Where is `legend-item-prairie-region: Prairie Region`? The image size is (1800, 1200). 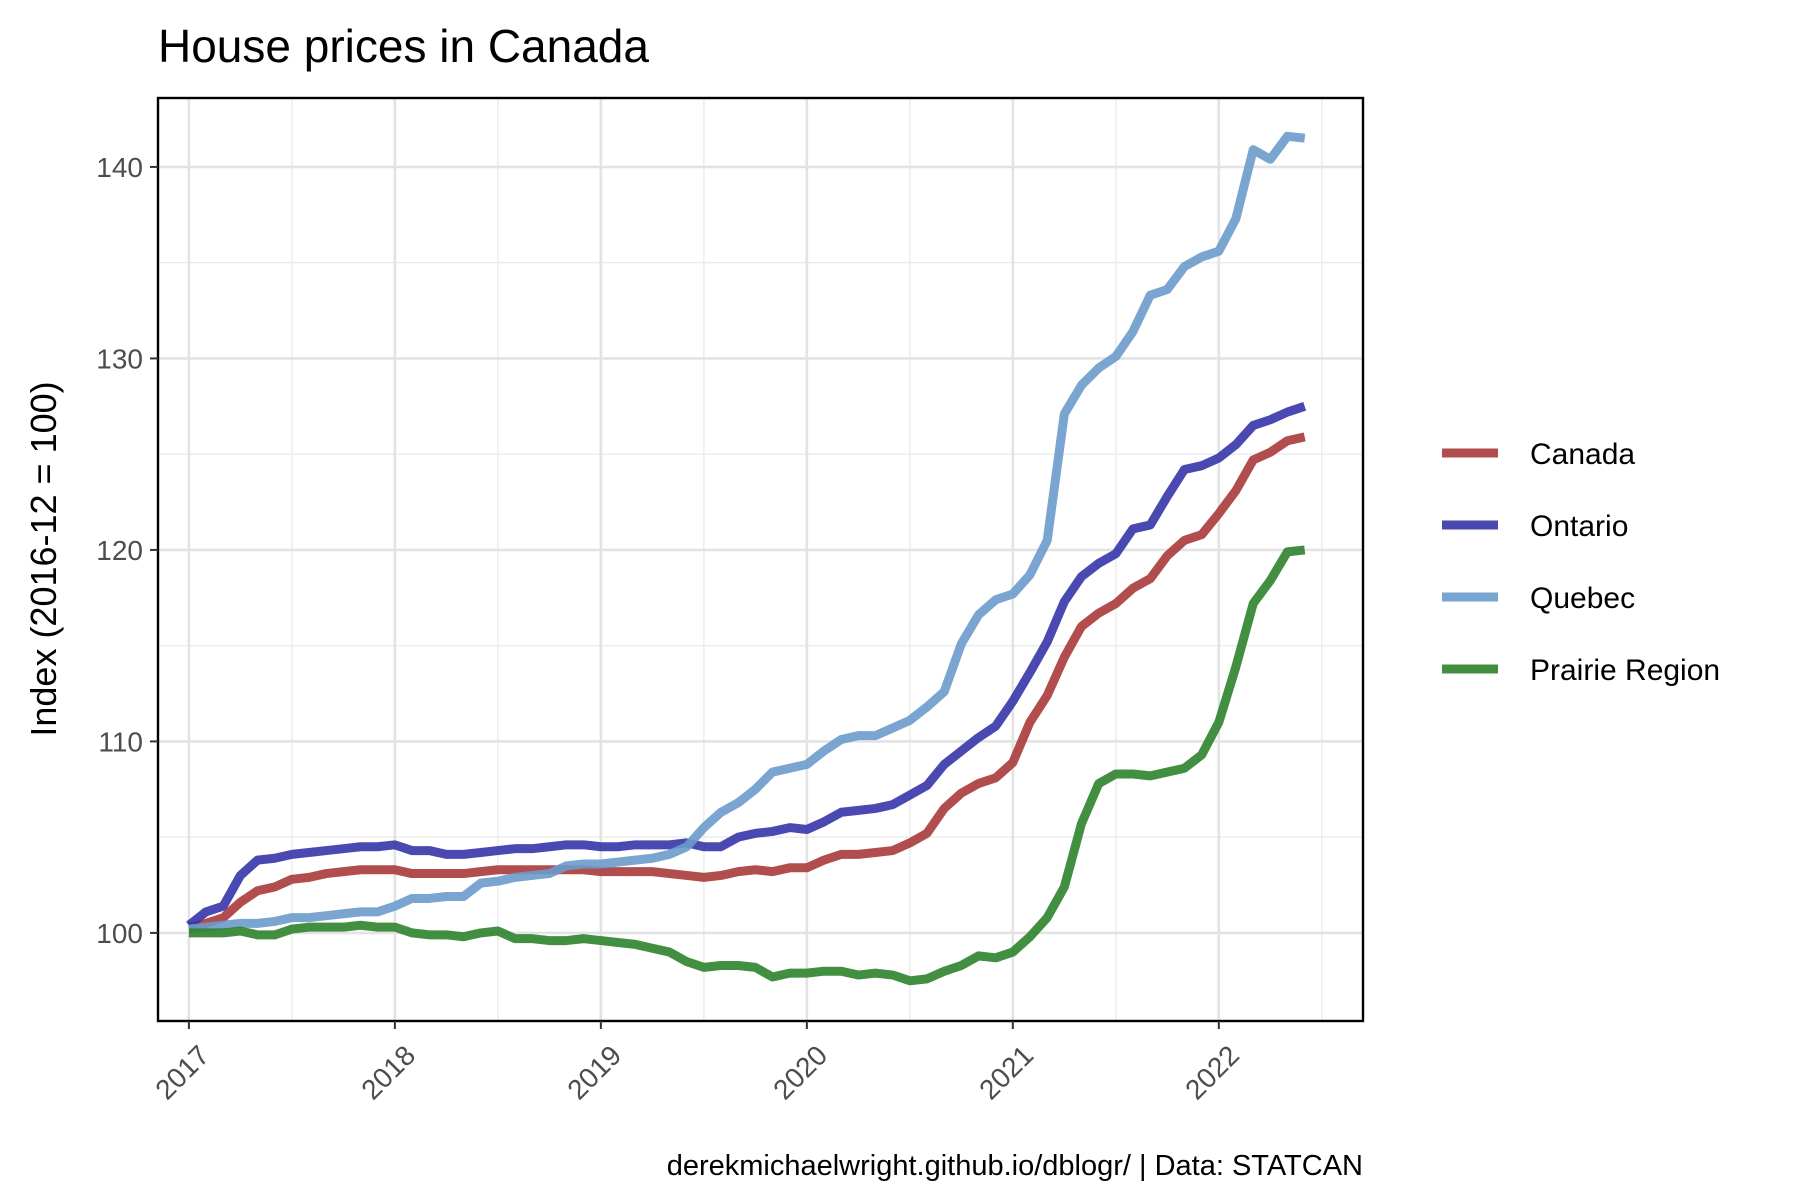 legend-item-prairie-region: Prairie Region is located at coordinates (1581, 670).